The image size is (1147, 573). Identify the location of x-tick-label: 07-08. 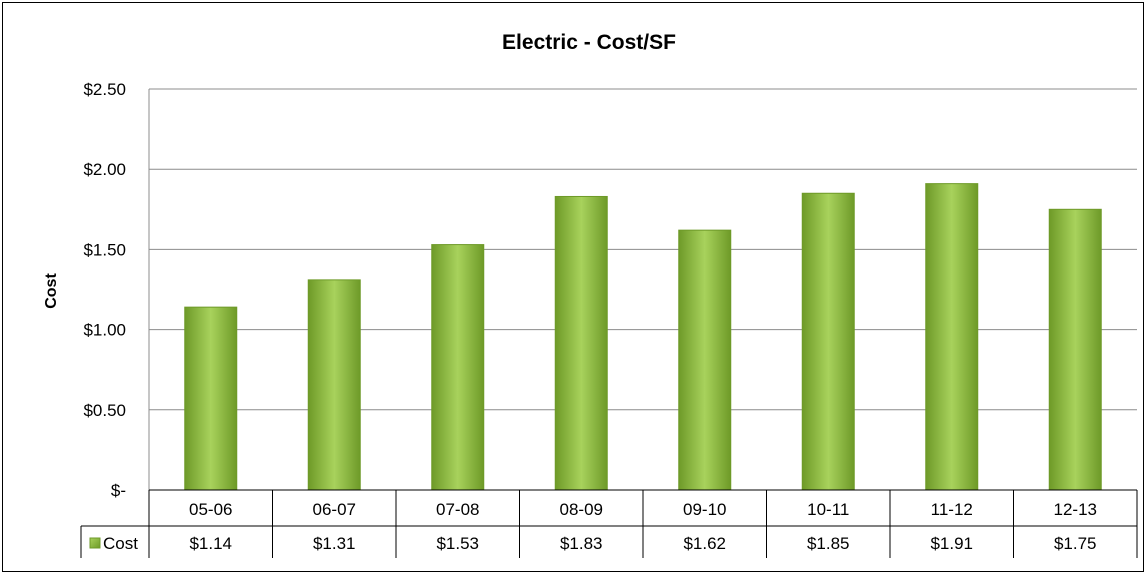
(457, 509).